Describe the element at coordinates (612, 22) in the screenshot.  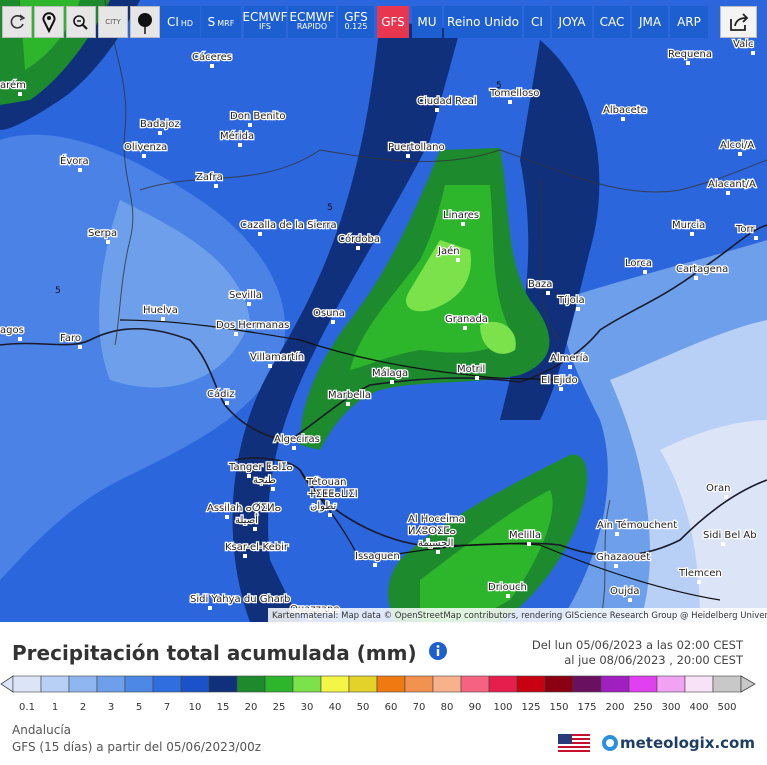
I see `model-button: CAC` at that location.